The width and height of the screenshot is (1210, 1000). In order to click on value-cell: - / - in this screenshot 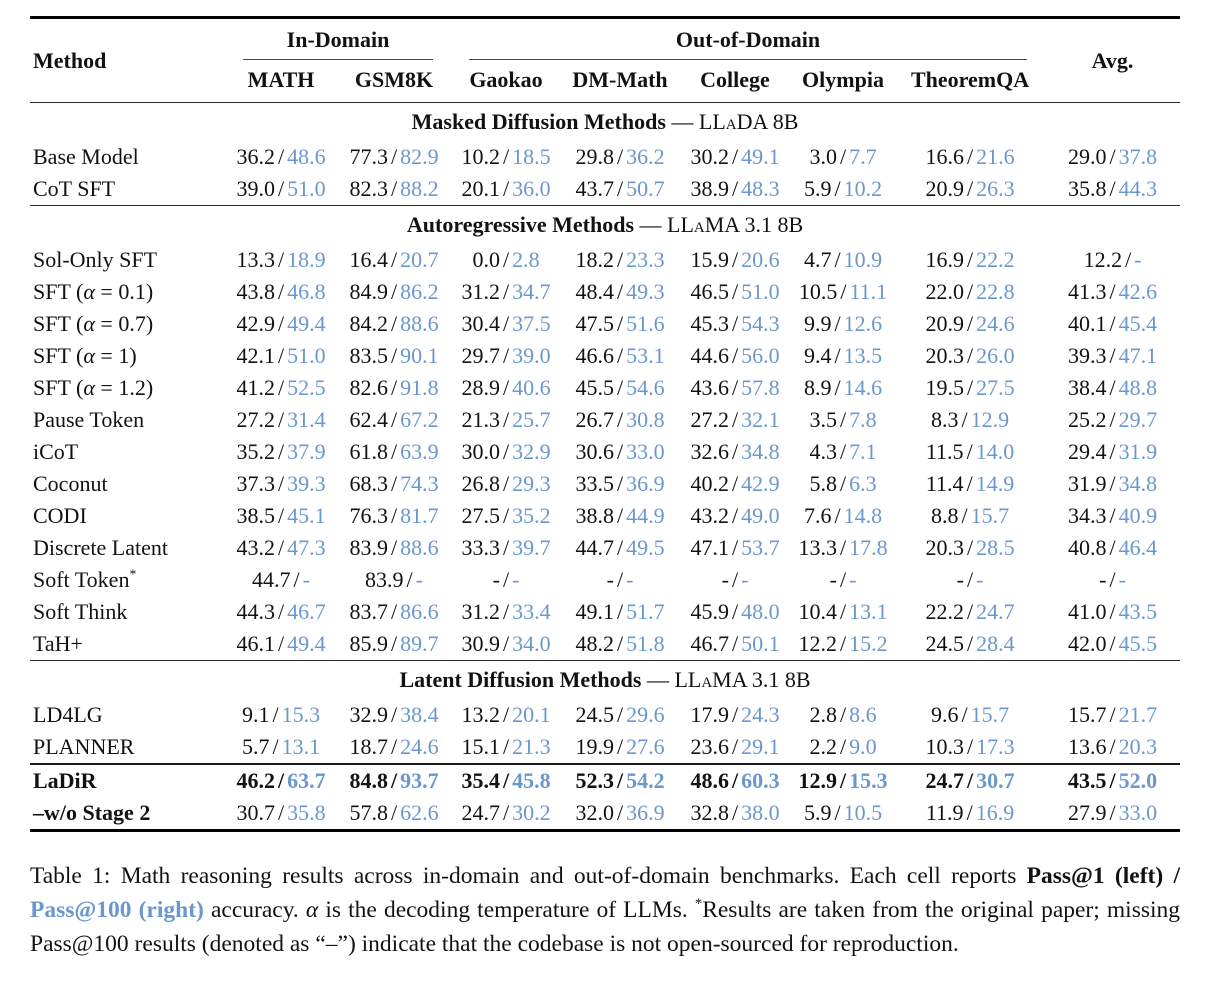, I will do `click(735, 580)`.